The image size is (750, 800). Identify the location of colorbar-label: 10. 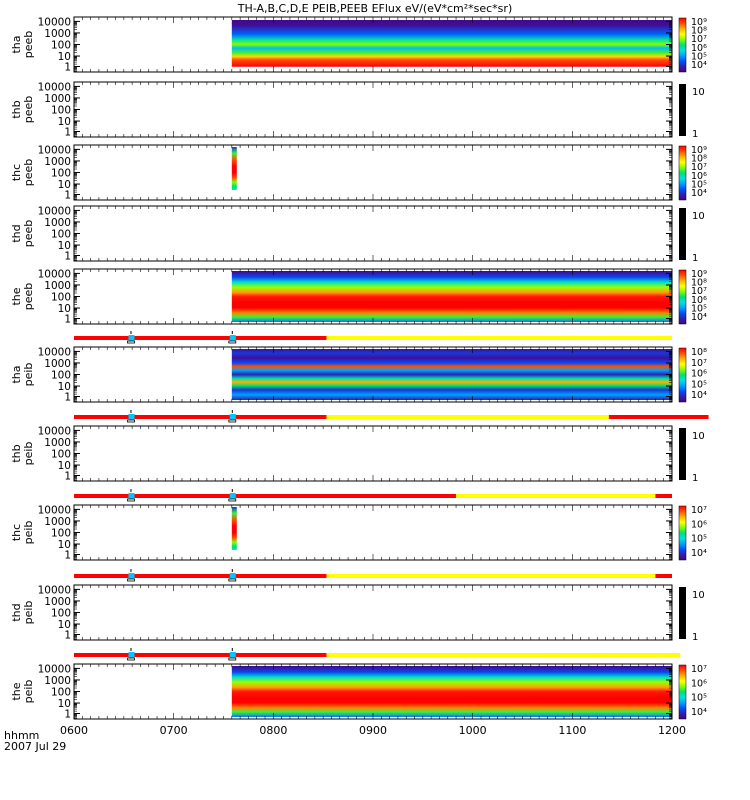
(698, 436).